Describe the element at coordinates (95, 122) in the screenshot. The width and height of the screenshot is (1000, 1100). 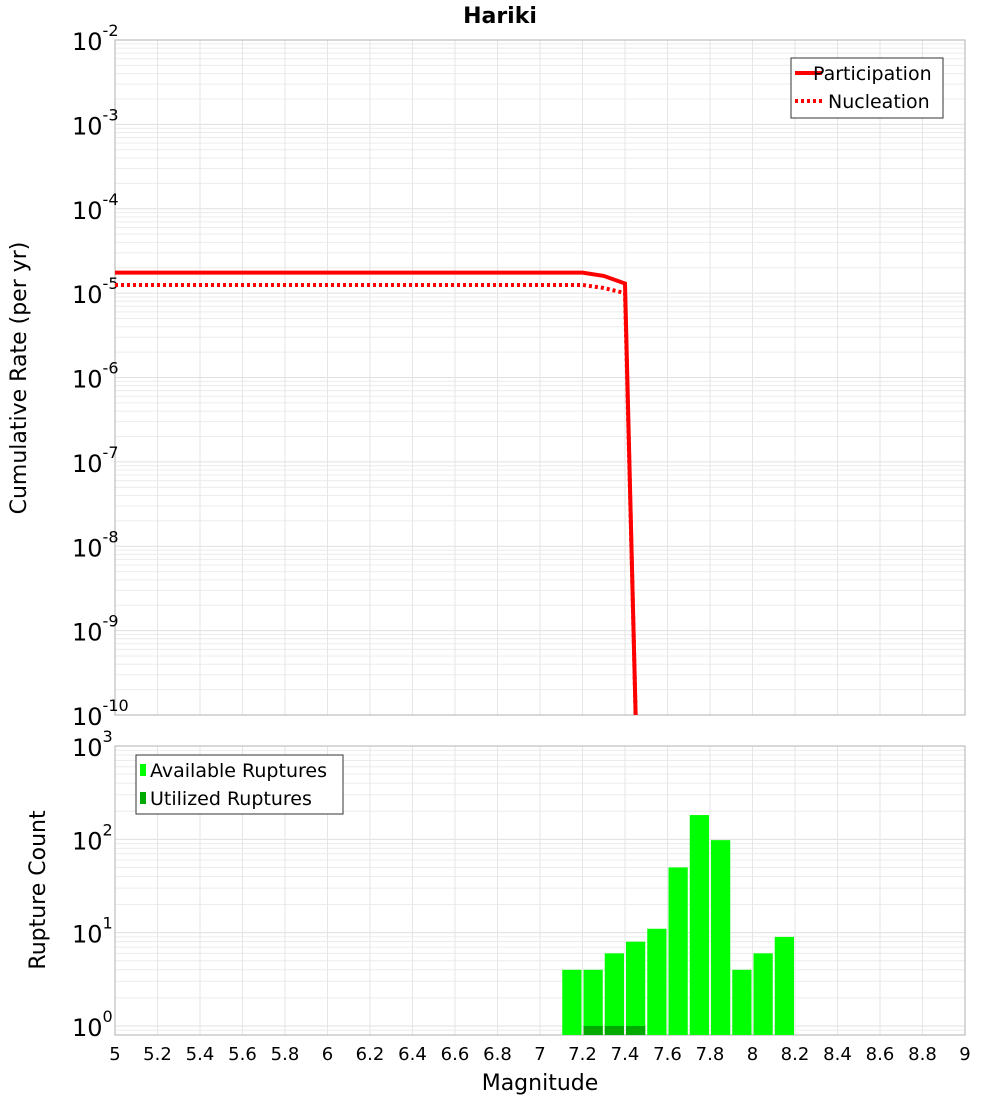
I see `y-tick-label: 10⁻³` at that location.